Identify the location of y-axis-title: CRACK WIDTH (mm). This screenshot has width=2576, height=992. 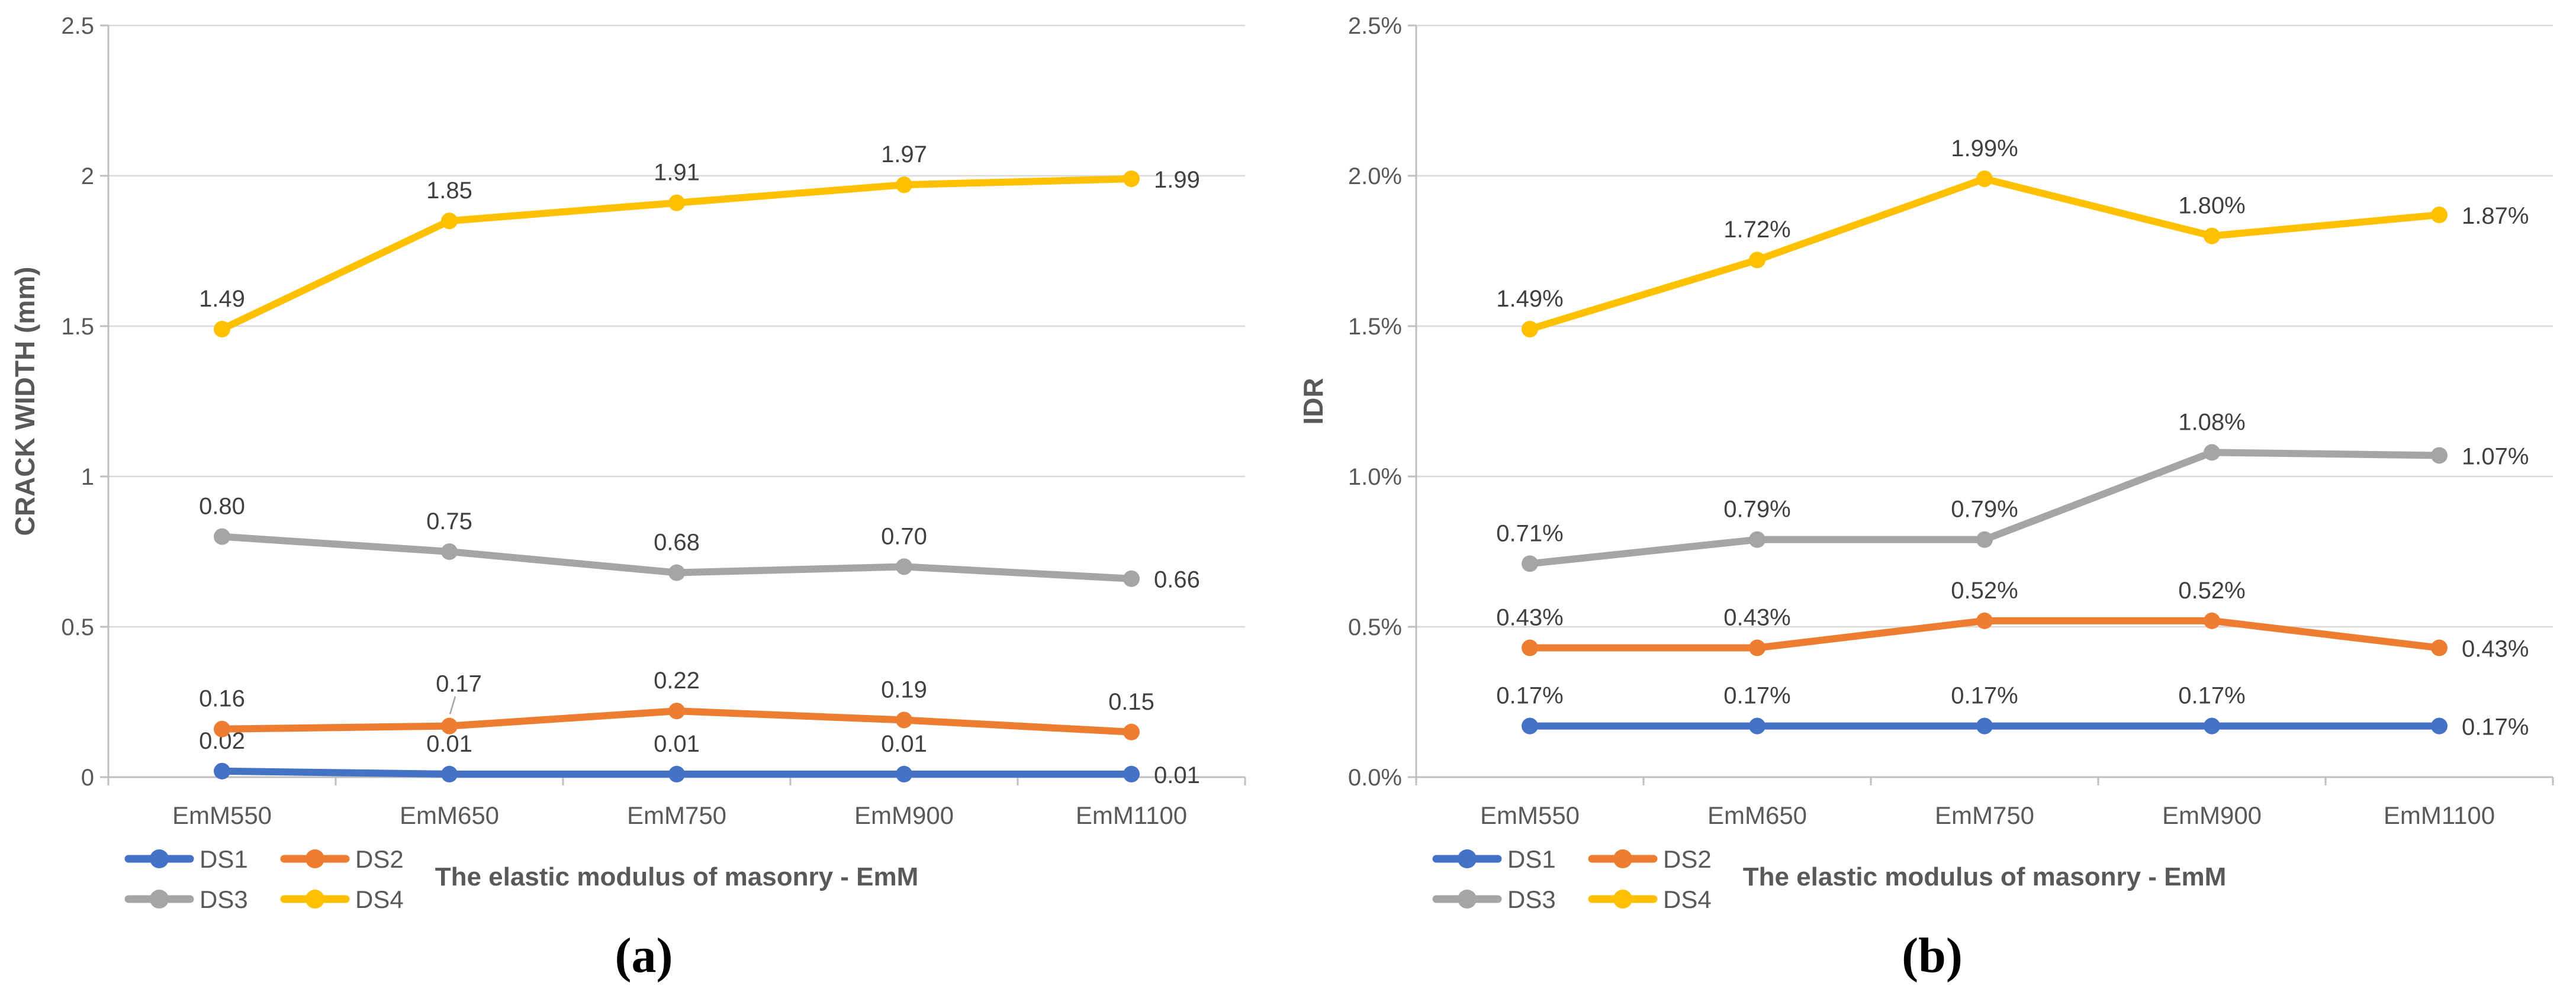
(24, 401).